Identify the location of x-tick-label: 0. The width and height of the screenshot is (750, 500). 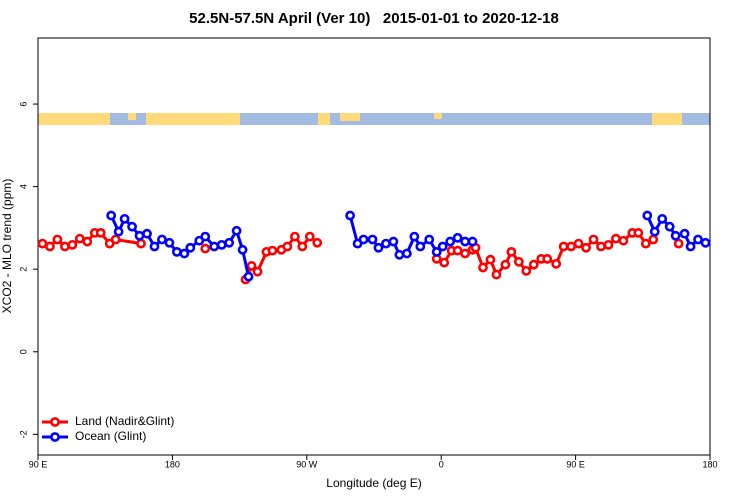
(441, 464).